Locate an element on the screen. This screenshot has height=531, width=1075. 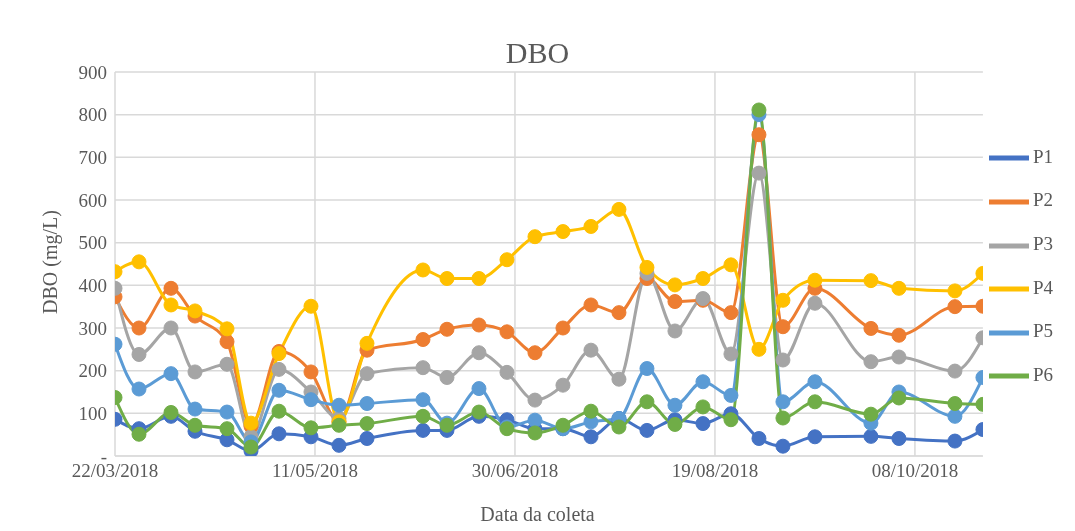
legend-label: P5 is located at coordinates (1042, 331).